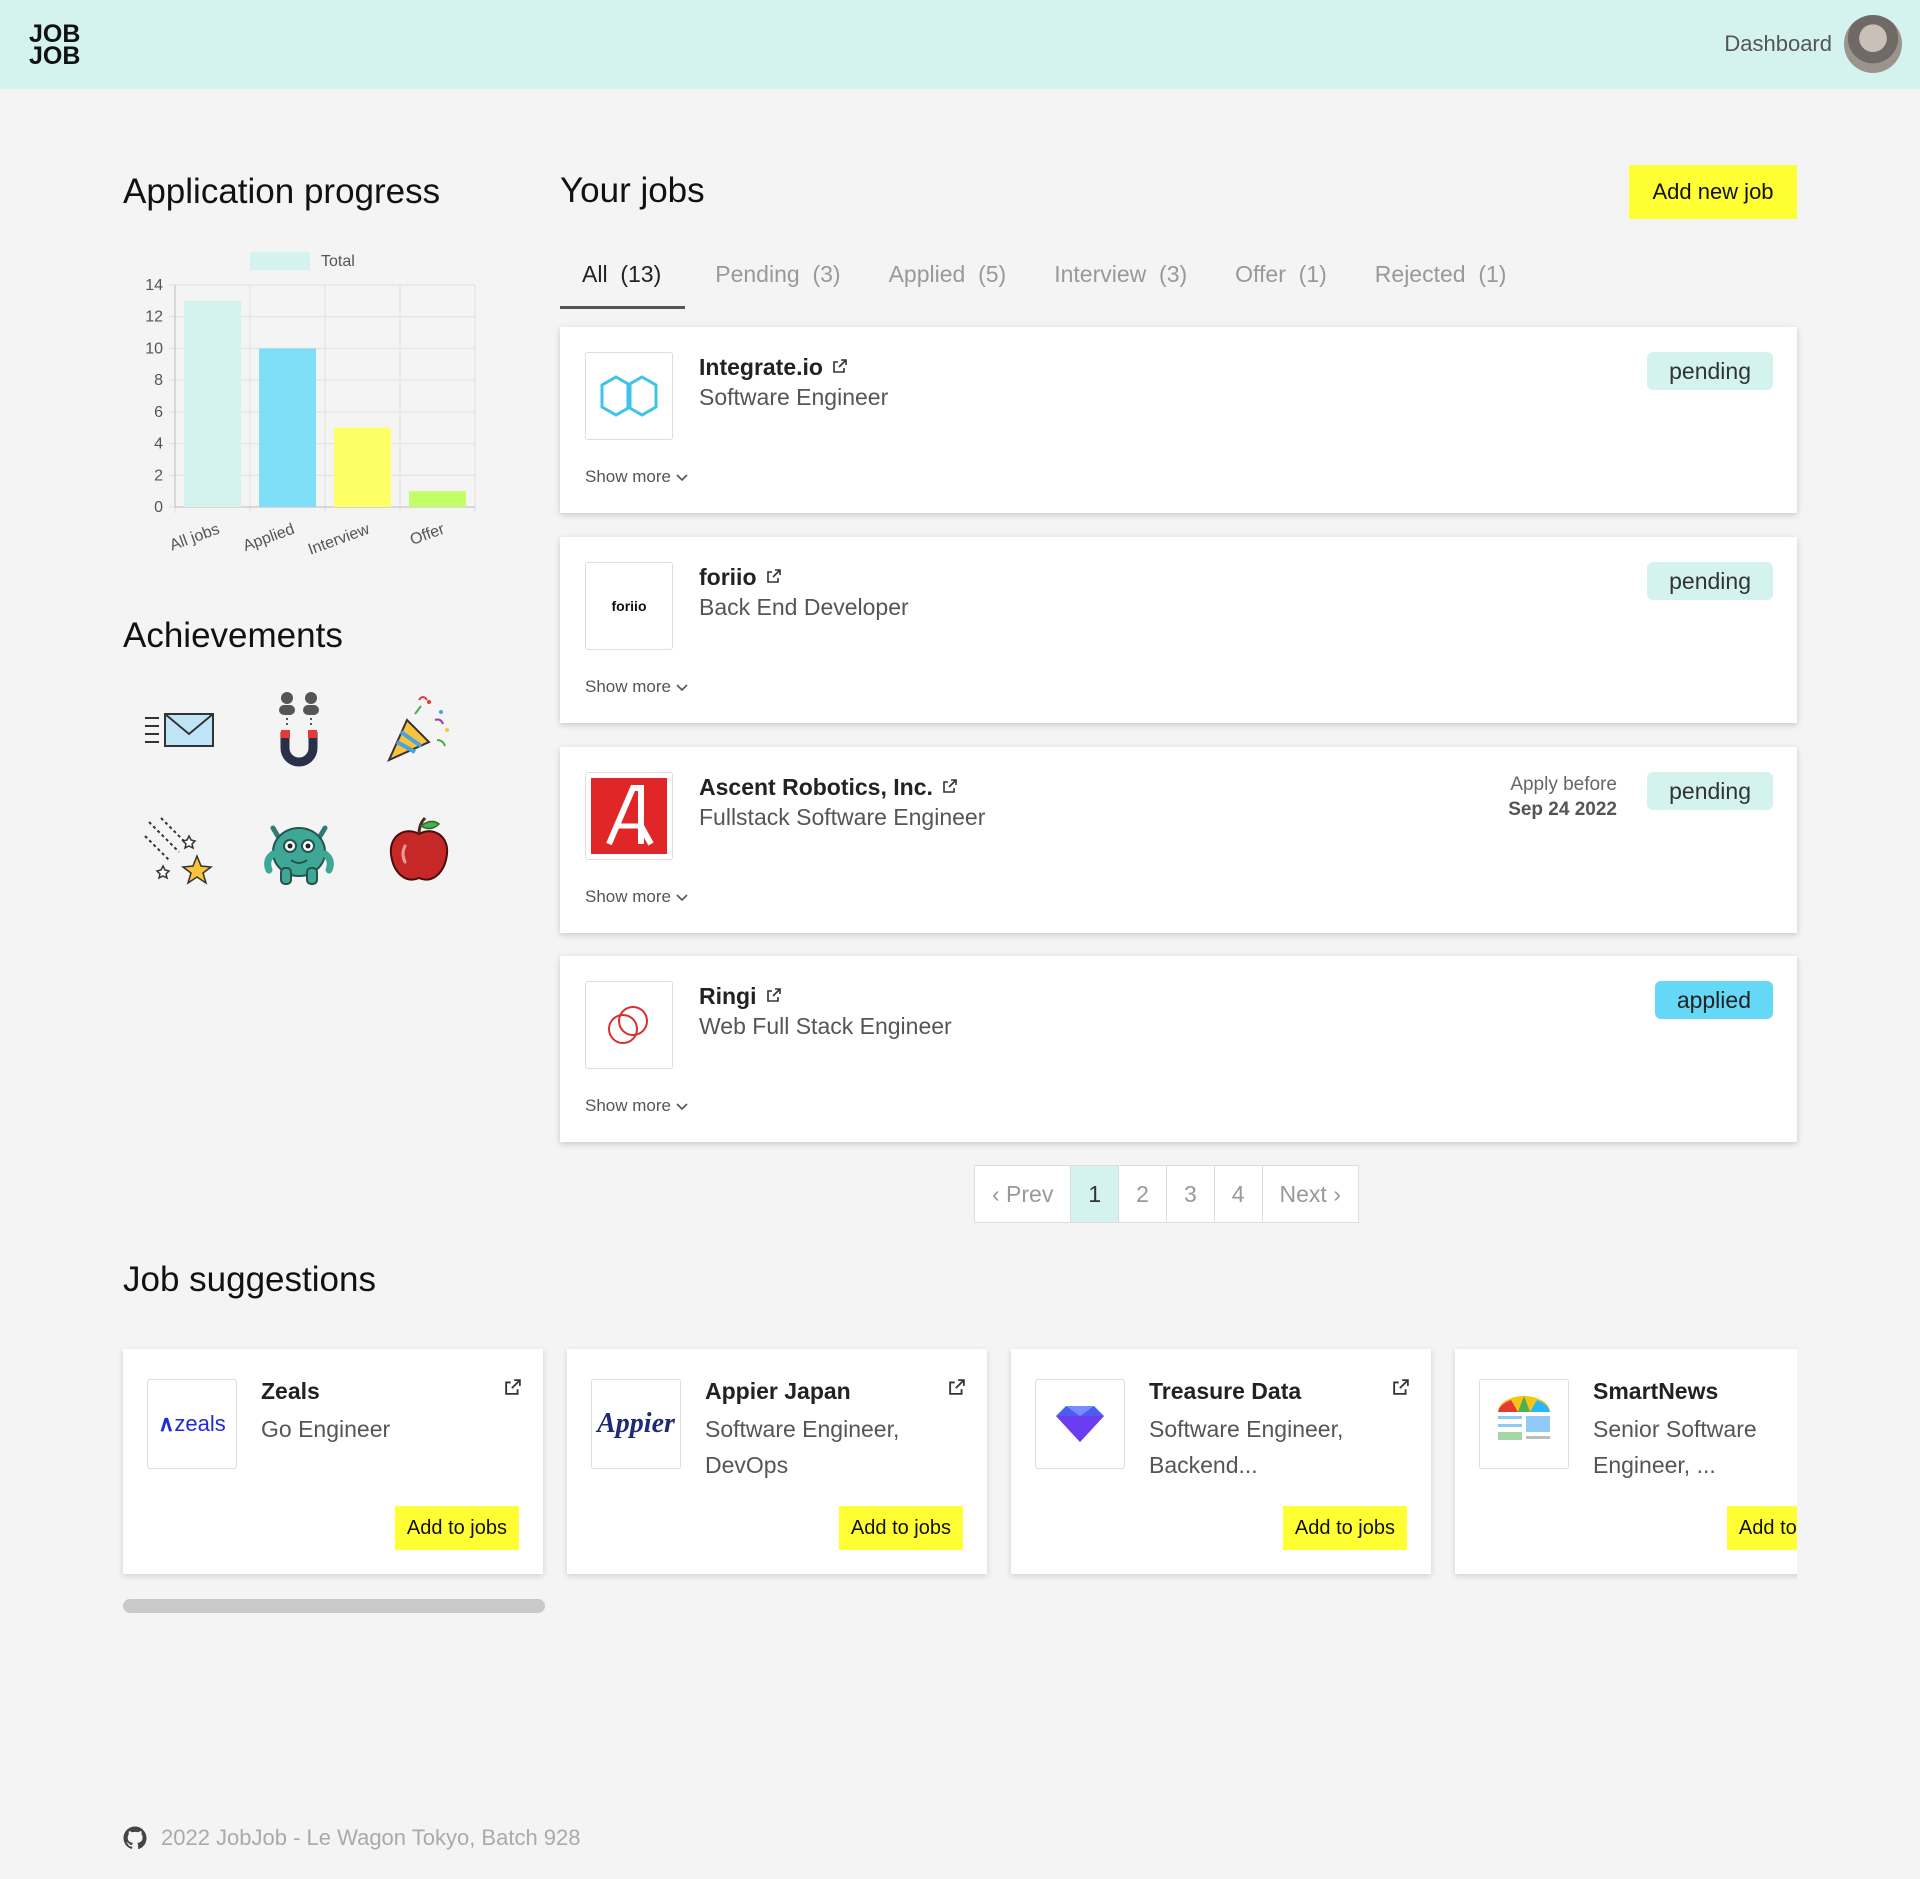 Image resolution: width=1920 pixels, height=1879 pixels. I want to click on envelope-icon, so click(179, 730).